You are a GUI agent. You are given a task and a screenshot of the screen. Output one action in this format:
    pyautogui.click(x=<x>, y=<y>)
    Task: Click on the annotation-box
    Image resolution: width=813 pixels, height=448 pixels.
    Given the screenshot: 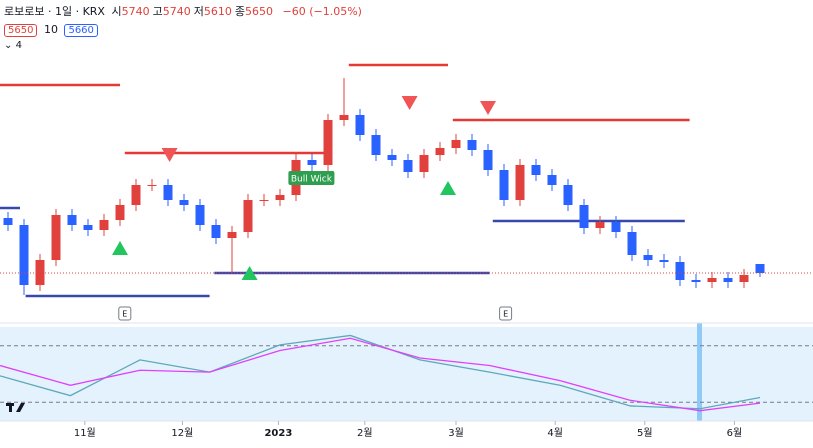 What is the action you would take?
    pyautogui.click(x=311, y=178)
    